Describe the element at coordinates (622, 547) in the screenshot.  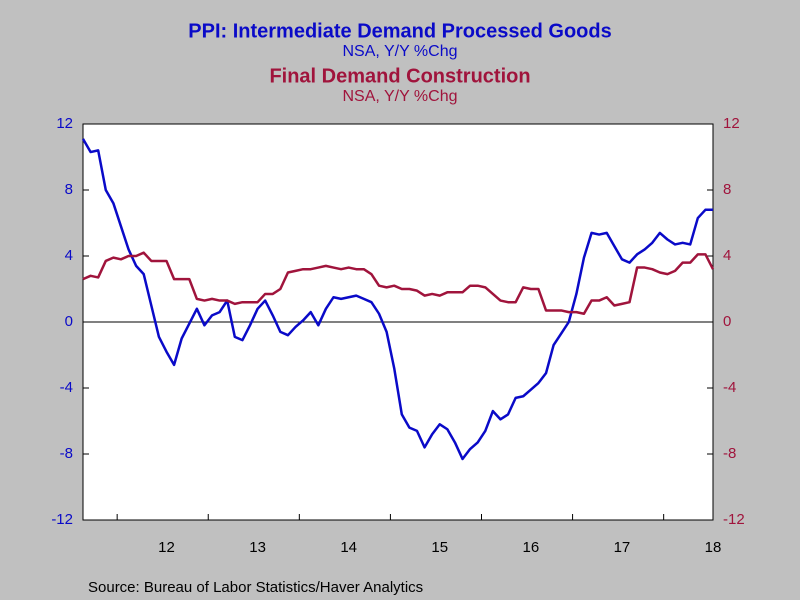
I see `x-tick-label: 17` at that location.